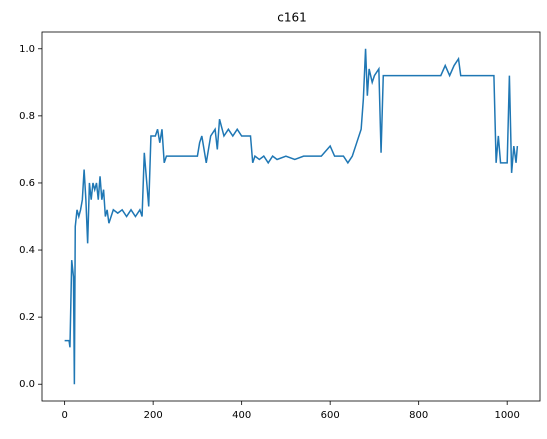 This screenshot has width=547, height=439. I want to click on x-tick-label: 1000, so click(506, 415).